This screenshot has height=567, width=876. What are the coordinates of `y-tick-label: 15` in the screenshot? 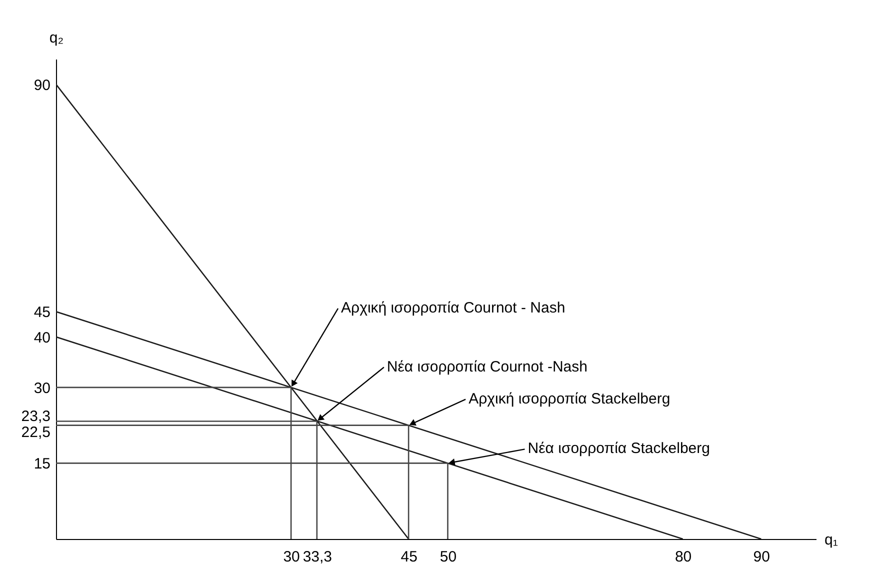 It's located at (42, 464).